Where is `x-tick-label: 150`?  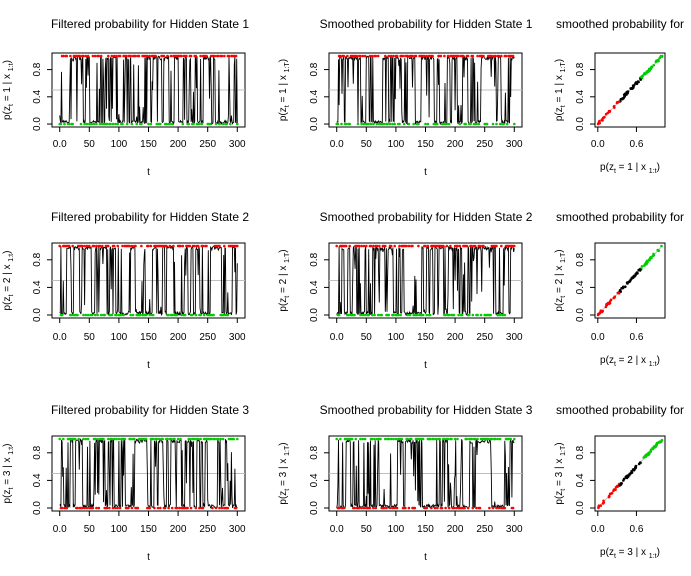
x-tick-label: 150 is located at coordinates (425, 144).